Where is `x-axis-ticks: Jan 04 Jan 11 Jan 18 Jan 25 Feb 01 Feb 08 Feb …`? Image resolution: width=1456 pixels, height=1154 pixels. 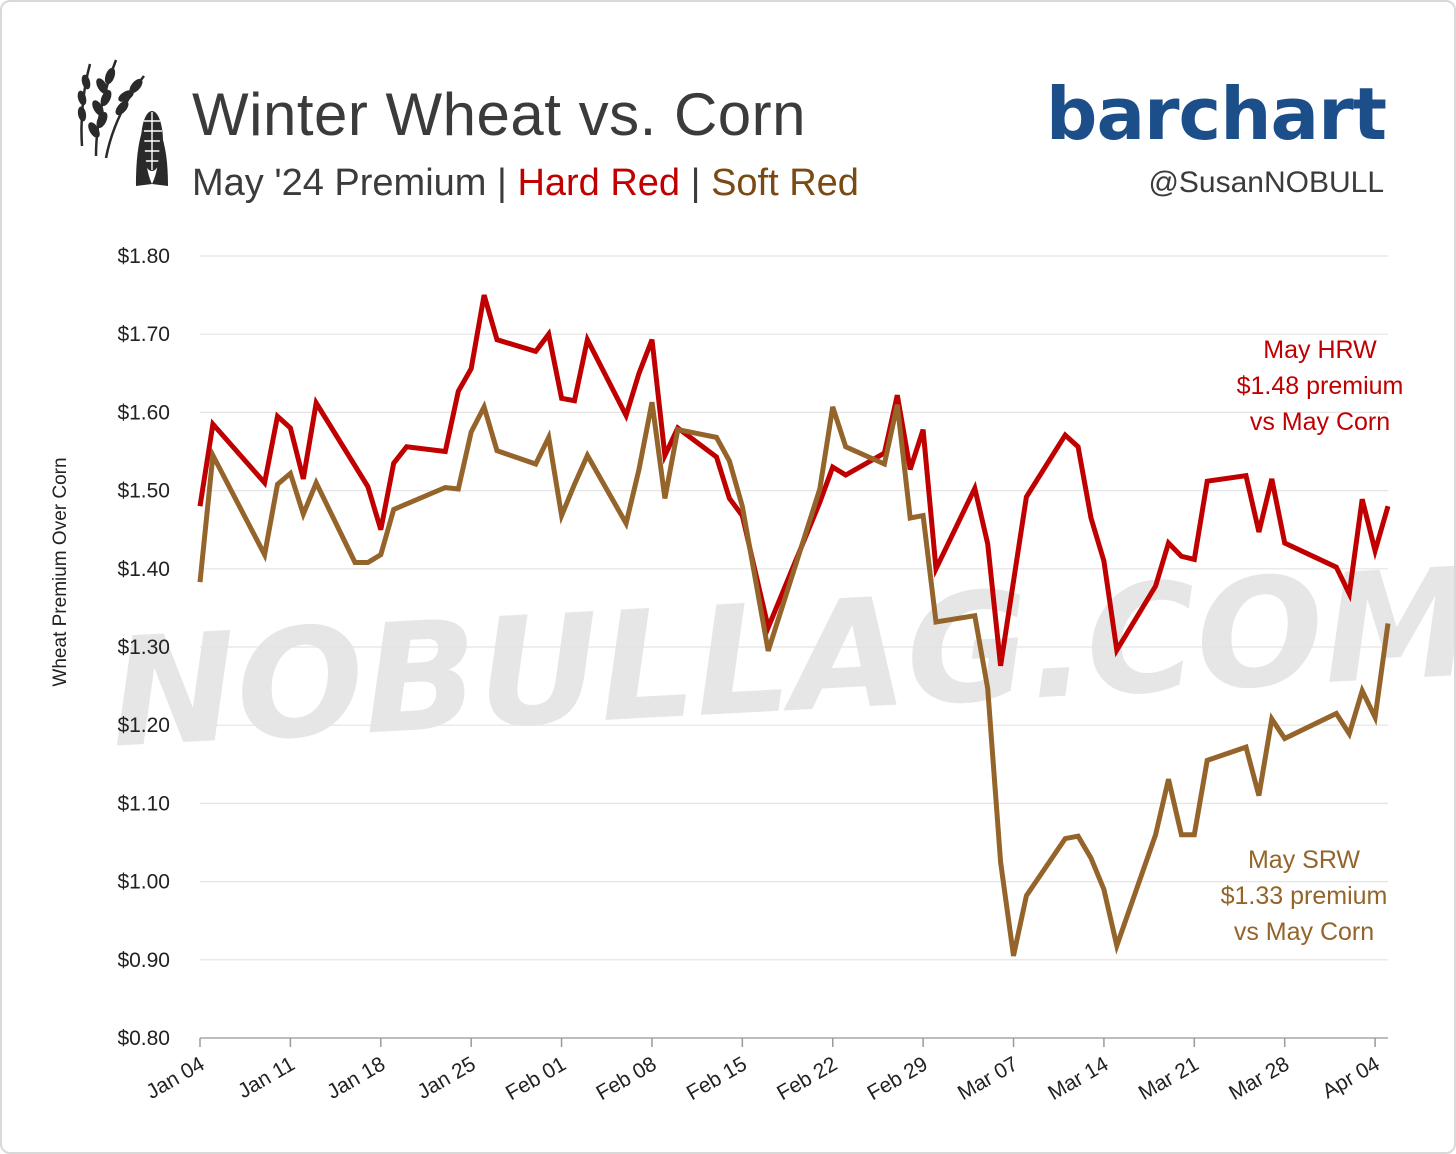 x-axis-ticks: Jan 04 Jan 11 Jan 18 Jan 25 Feb 01 Feb 08 Feb … is located at coordinates (763, 1071).